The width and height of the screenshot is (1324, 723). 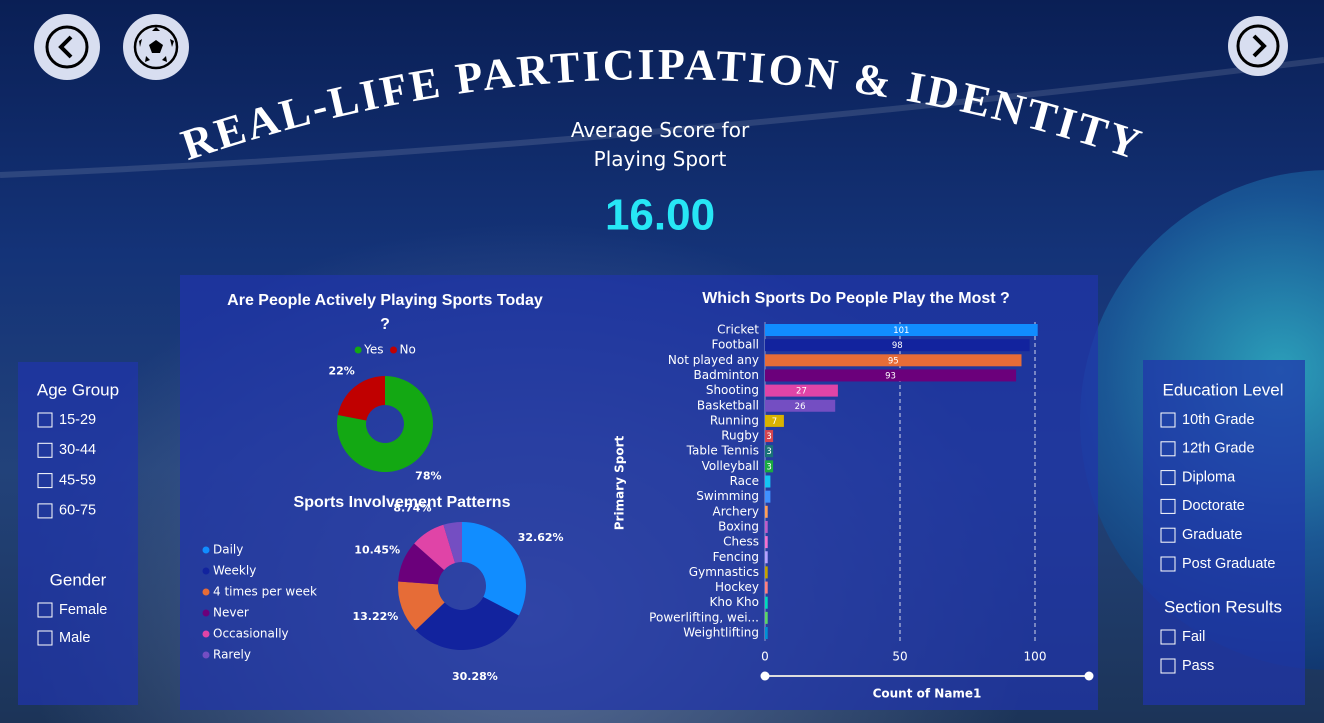 I want to click on slicer-option: 10th Grade, so click(x=1218, y=420).